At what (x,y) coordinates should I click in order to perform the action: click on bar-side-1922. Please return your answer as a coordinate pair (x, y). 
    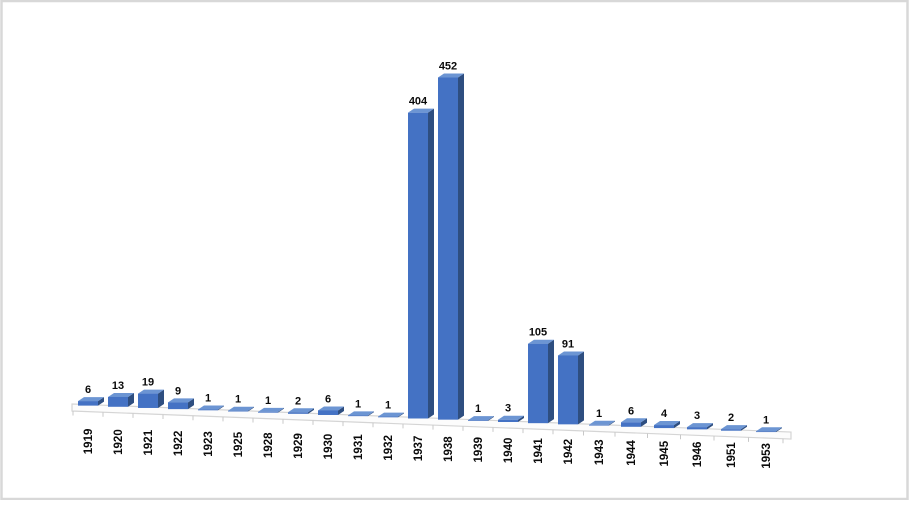
    Looking at the image, I should click on (191, 404).